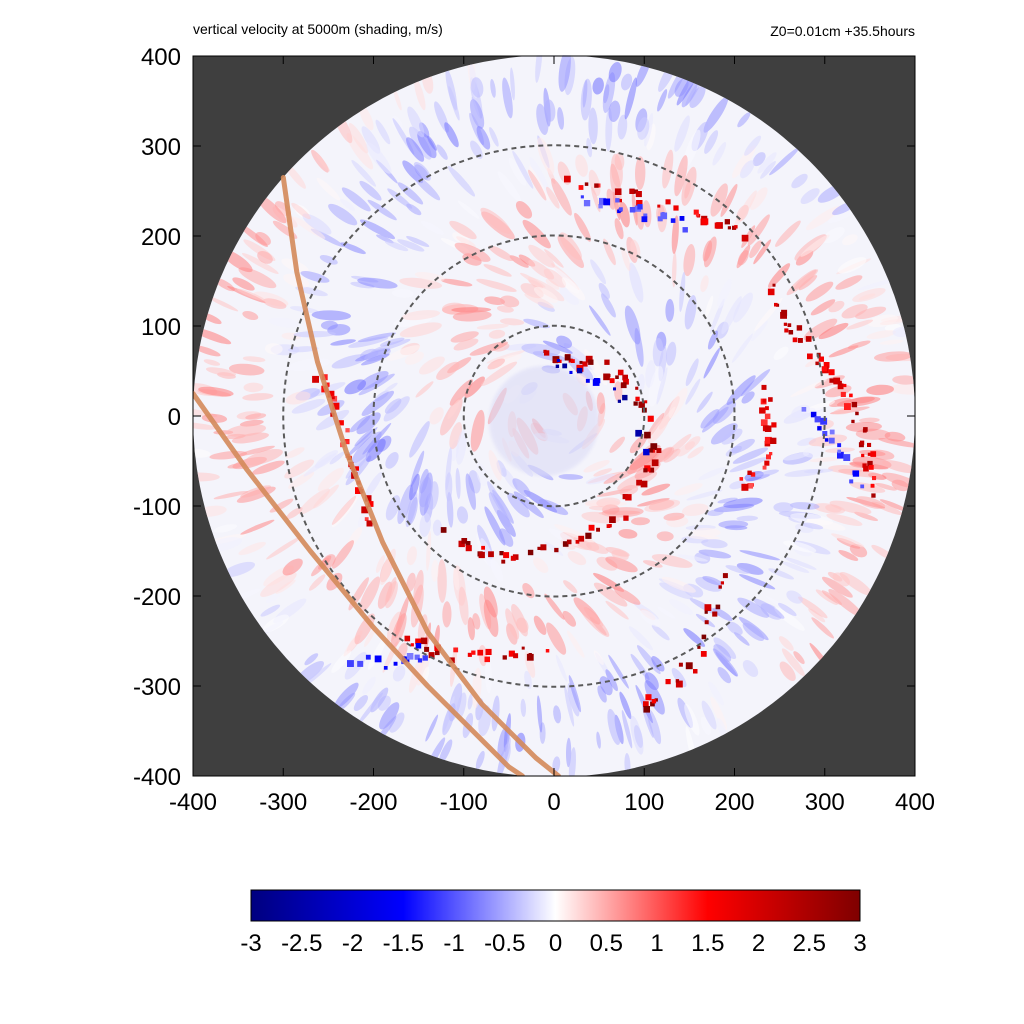  Describe the element at coordinates (544, 421) in the screenshot. I see `eye-region` at that location.